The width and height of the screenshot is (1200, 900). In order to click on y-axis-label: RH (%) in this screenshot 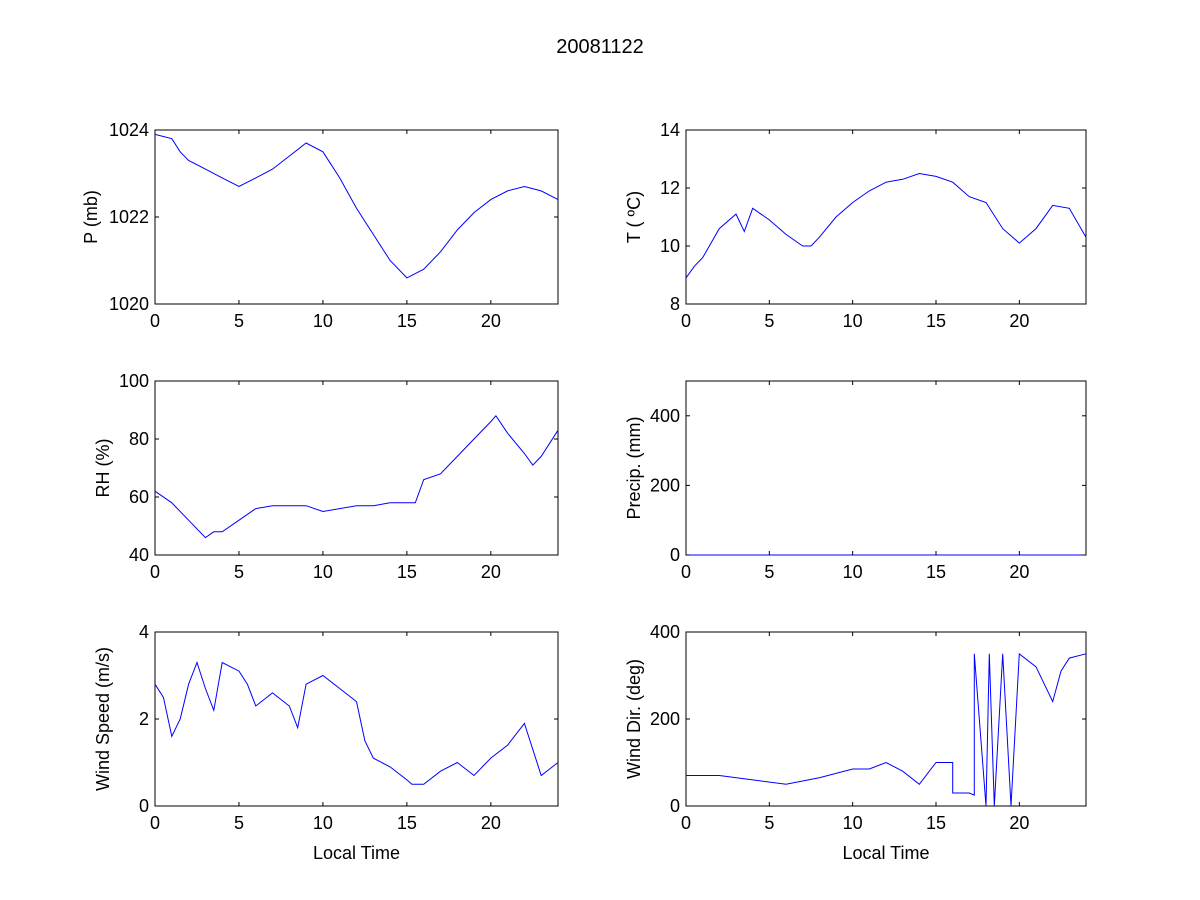, I will do `click(103, 468)`.